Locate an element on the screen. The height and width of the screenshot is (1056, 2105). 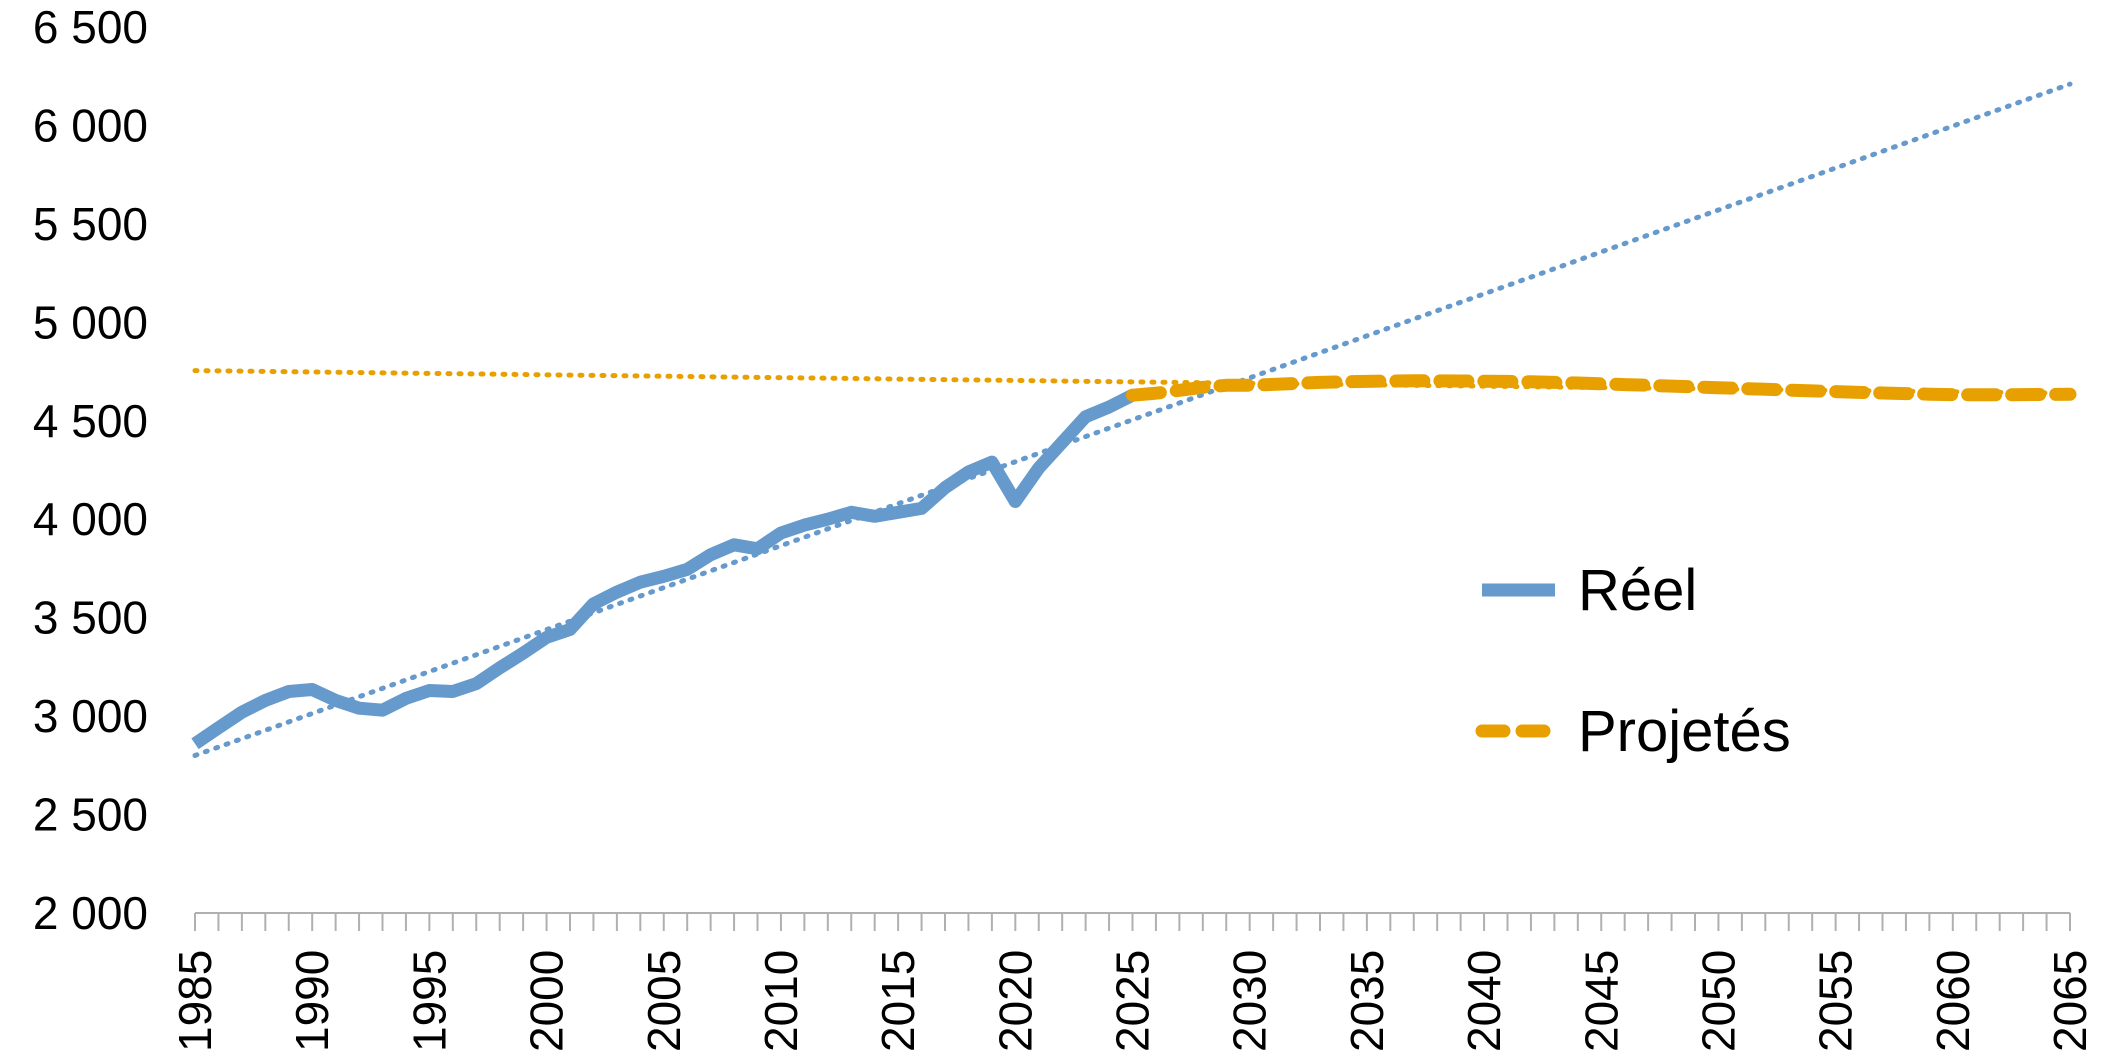
y-tick-label: 6 000 is located at coordinates (90, 125).